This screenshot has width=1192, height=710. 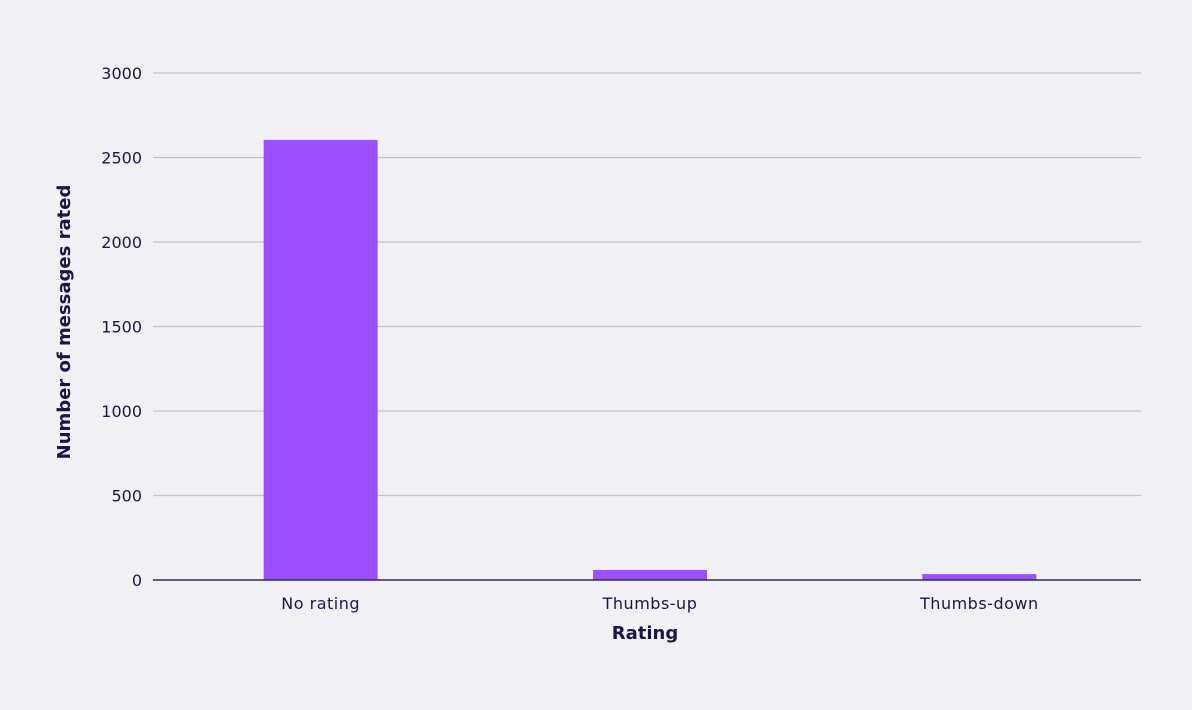 I want to click on x-tick-label: Thumbs-up, so click(x=650, y=603).